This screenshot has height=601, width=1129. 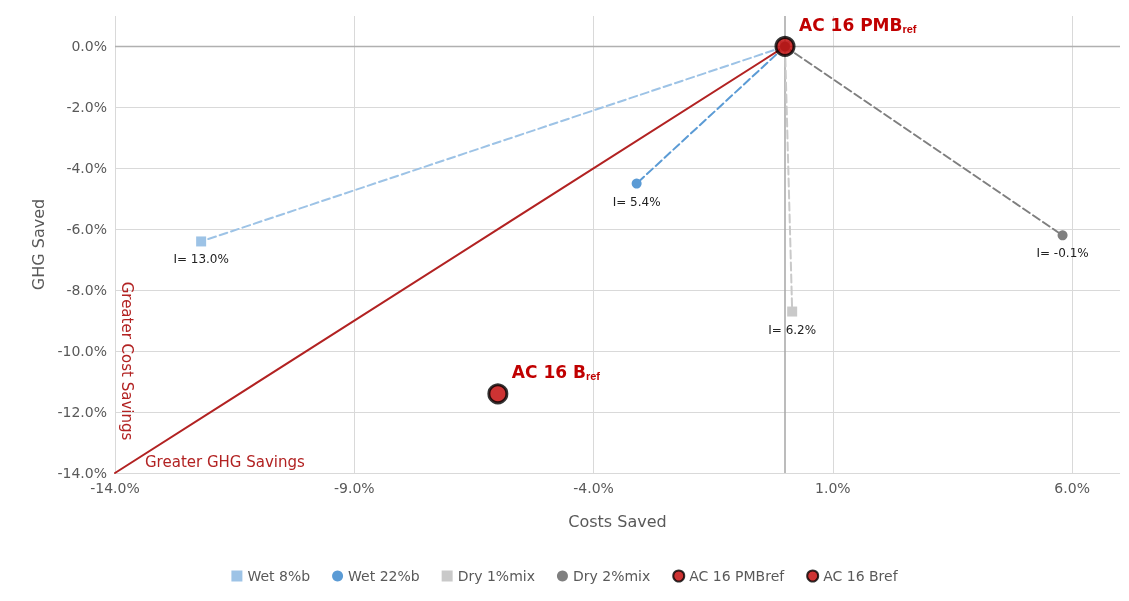 What do you see at coordinates (201, 259) in the screenshot?
I see `annotation: I= 13.0%` at bounding box center [201, 259].